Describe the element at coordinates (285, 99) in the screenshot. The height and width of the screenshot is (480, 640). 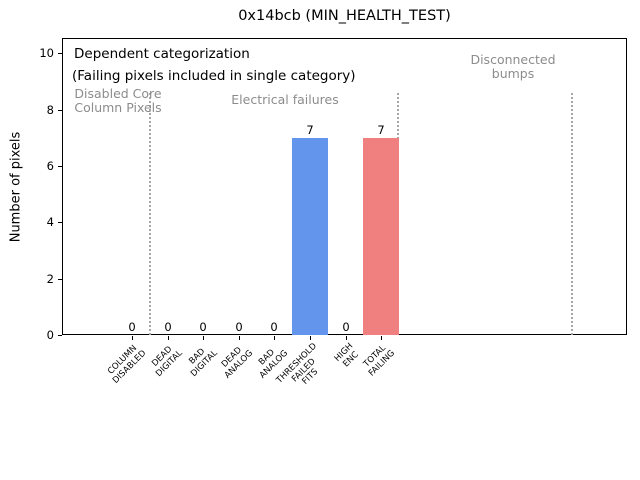
I see `section-label-electrical-failures: Electrical failures` at that location.